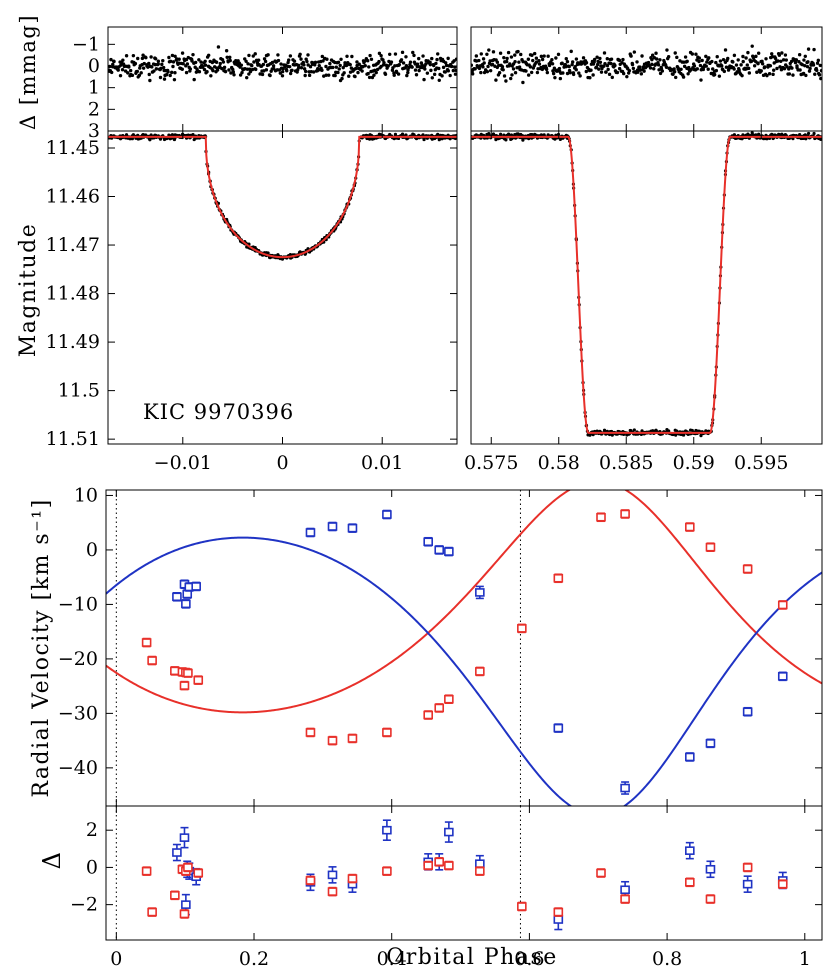 This screenshot has height=971, width=830. Describe the element at coordinates (41, 647) in the screenshot. I see `radial-velocity-axis-label: Radial Velocity [km s⁻¹]` at that location.